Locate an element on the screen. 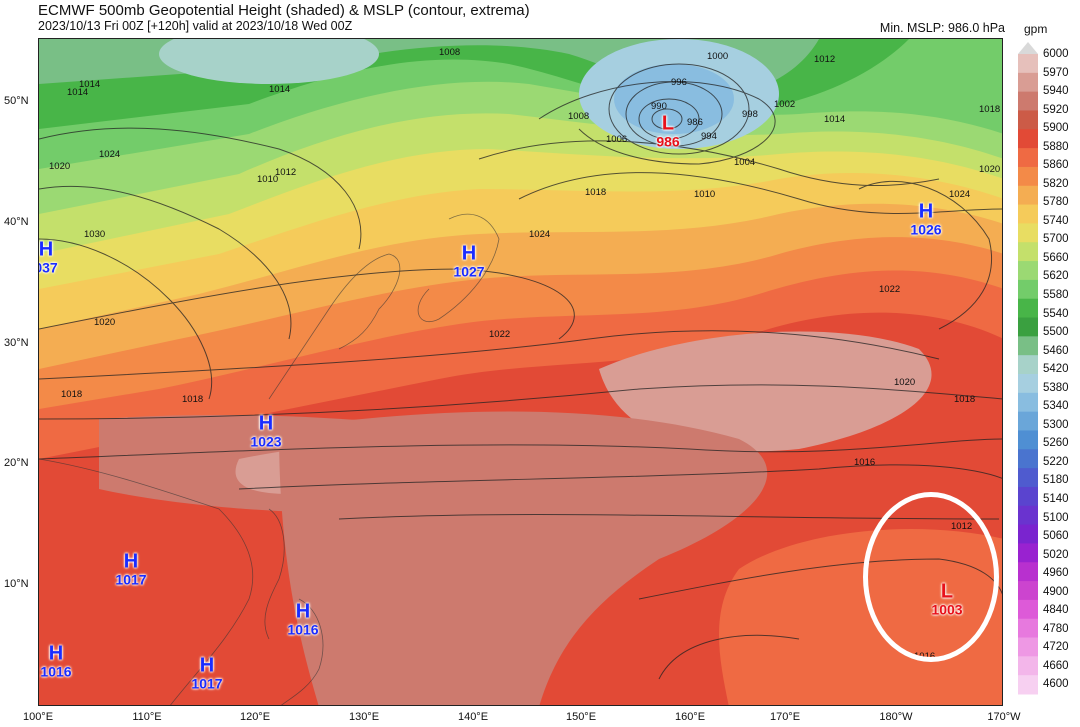 Image resolution: width=1080 pixels, height=727 pixels. colorbar-tick-label: 4900 is located at coordinates (1056, 591).